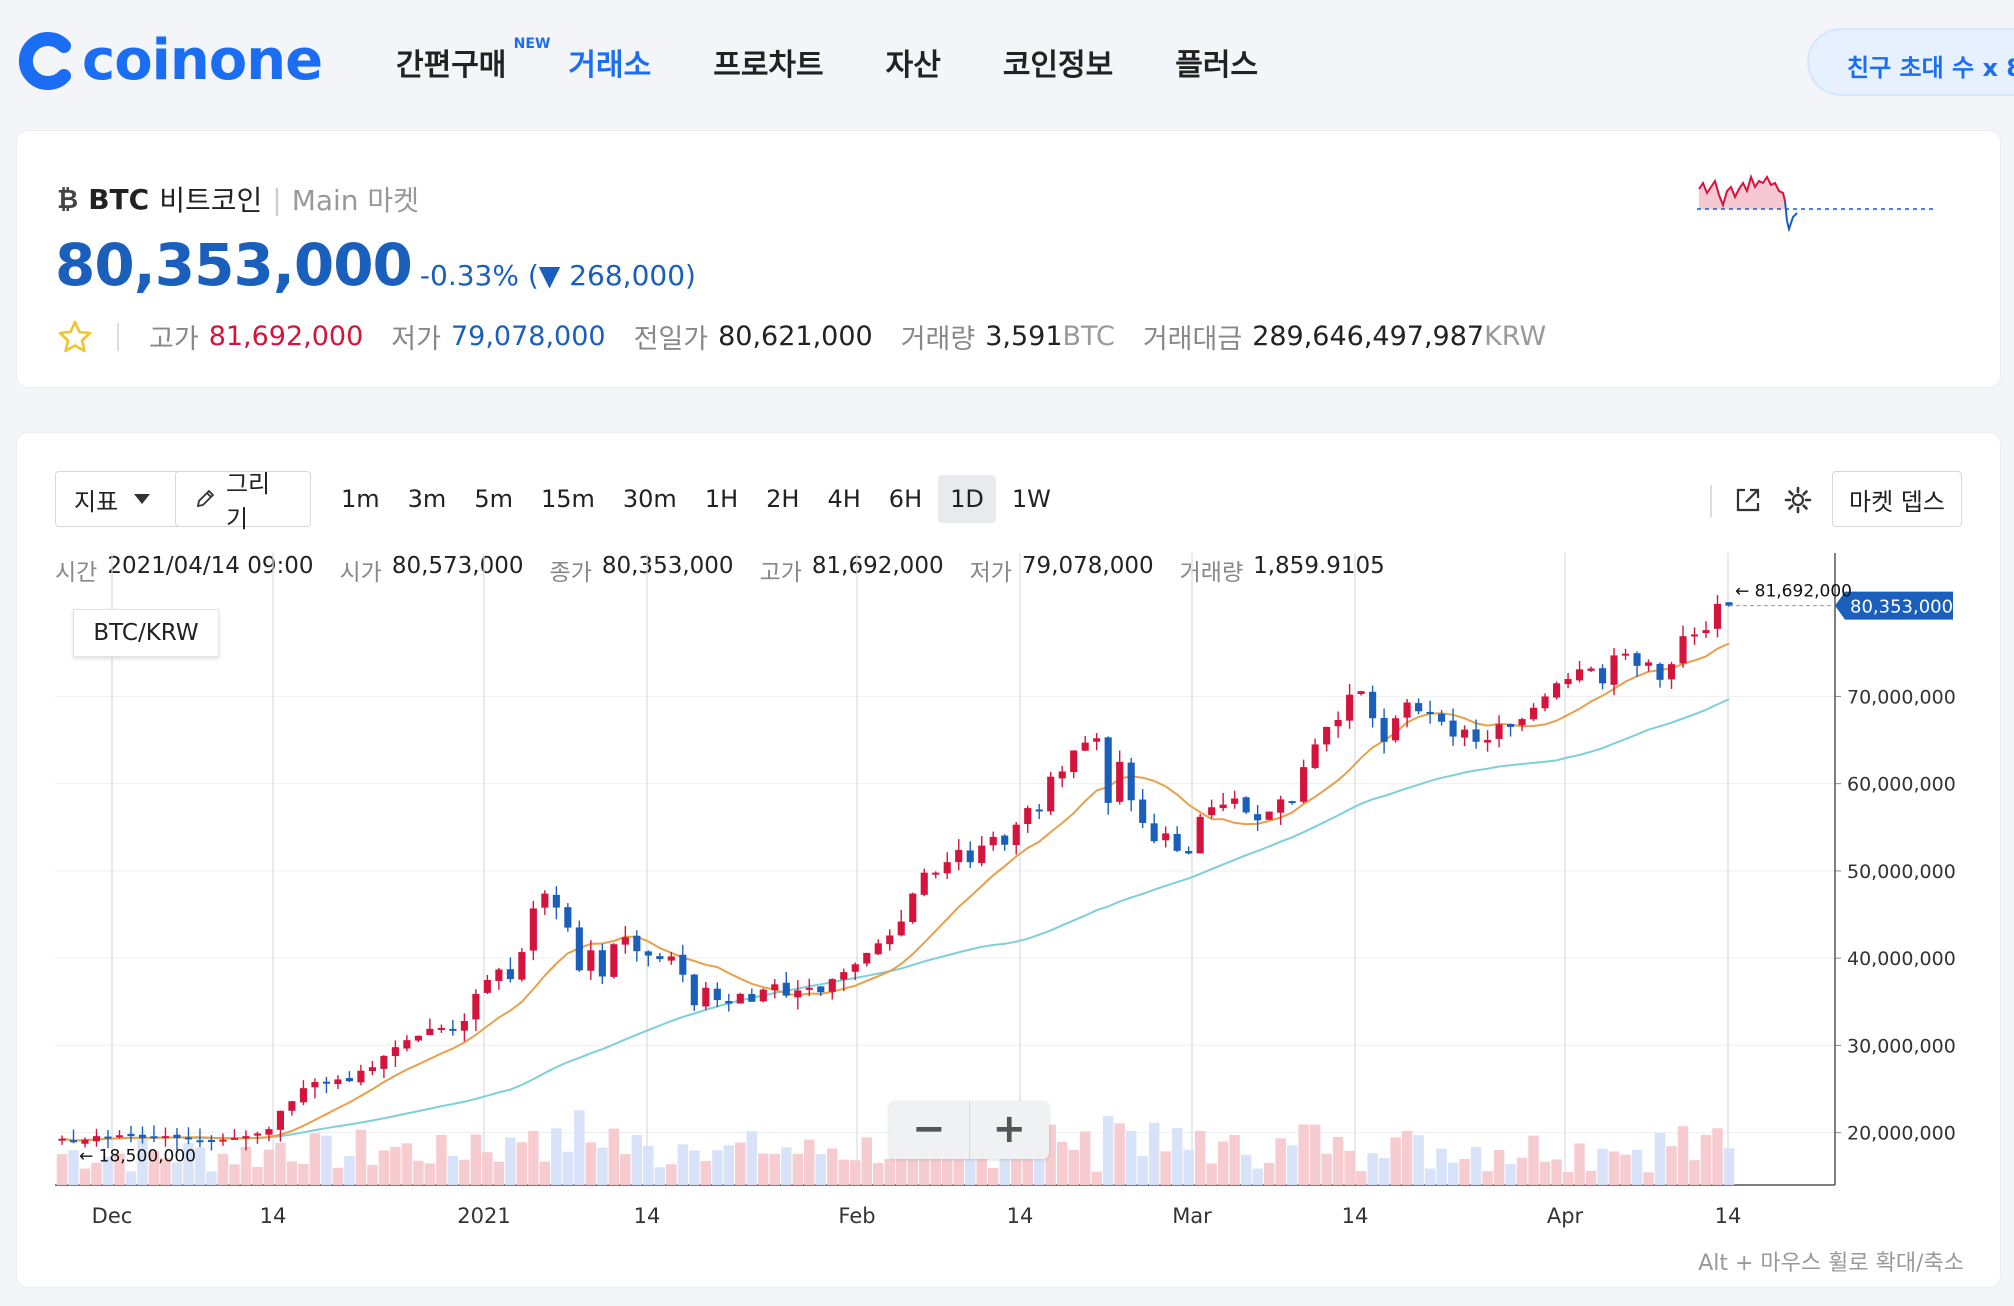  What do you see at coordinates (168, 60) in the screenshot?
I see `coinone-logo: coinone` at bounding box center [168, 60].